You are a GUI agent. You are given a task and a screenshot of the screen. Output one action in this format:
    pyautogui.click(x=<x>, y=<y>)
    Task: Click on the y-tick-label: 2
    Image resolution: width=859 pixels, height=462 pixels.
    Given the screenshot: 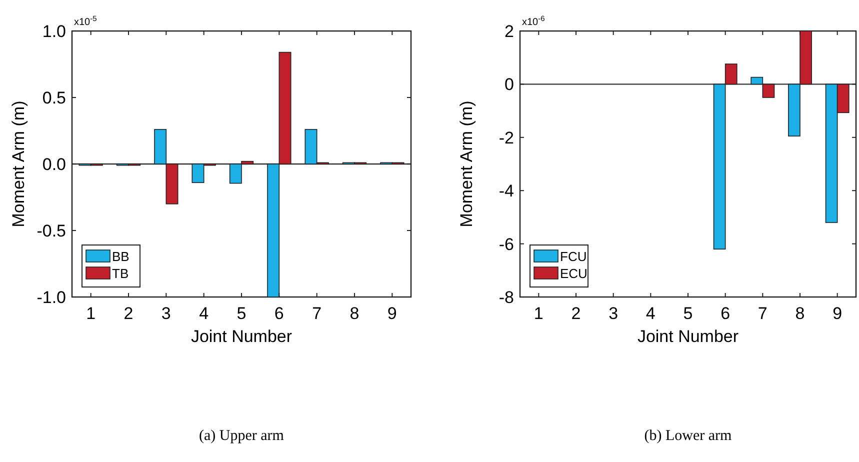 What is the action you would take?
    pyautogui.click(x=509, y=31)
    